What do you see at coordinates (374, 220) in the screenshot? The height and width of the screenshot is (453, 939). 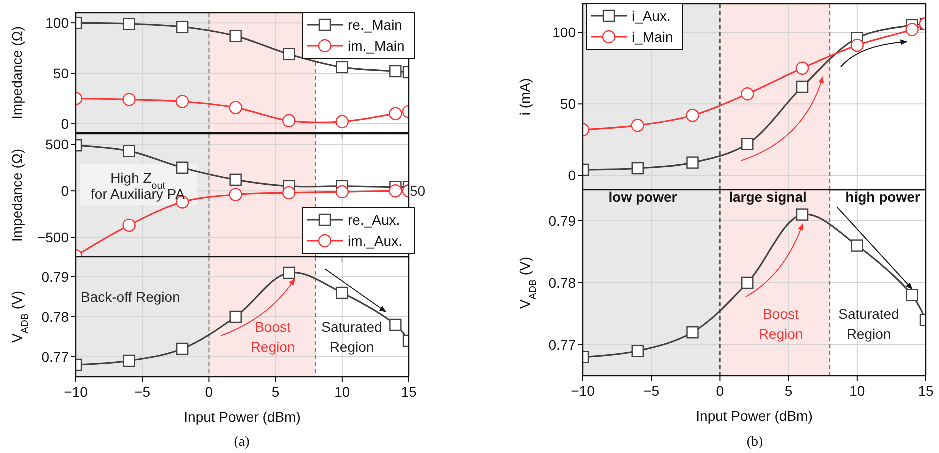 I see `legend-label: re._Aux.` at bounding box center [374, 220].